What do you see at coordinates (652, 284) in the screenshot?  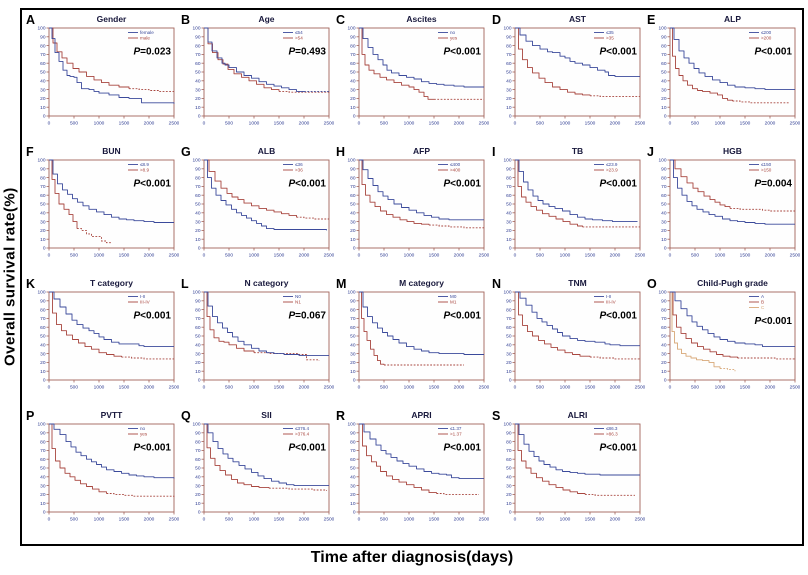 I see `panel-letter: O` at bounding box center [652, 284].